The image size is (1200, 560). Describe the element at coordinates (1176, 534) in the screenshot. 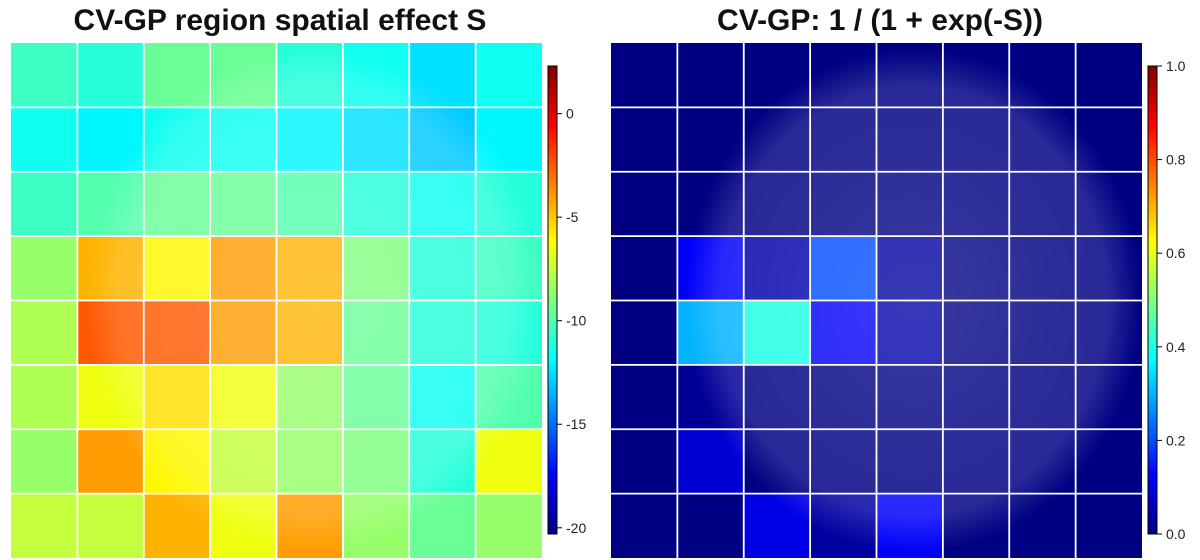

I see `colorbar-tick-label: 0.0` at that location.